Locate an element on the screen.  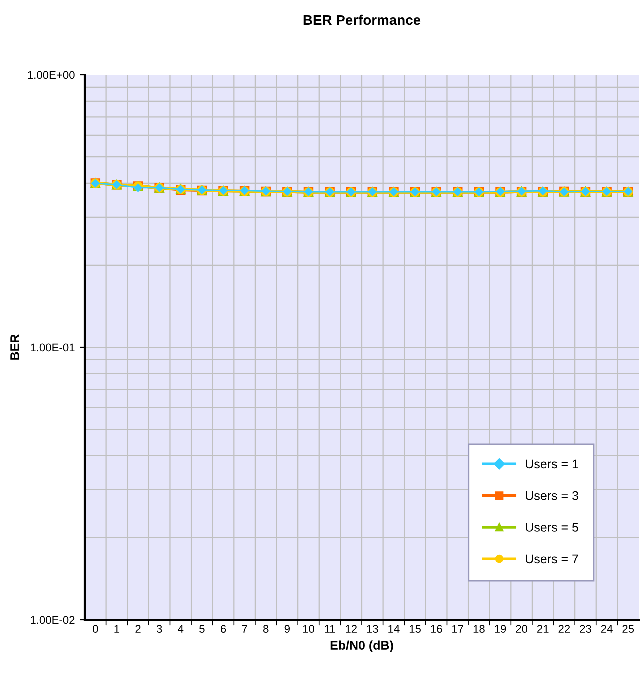
x-tick-label: 2 is located at coordinates (138, 629).